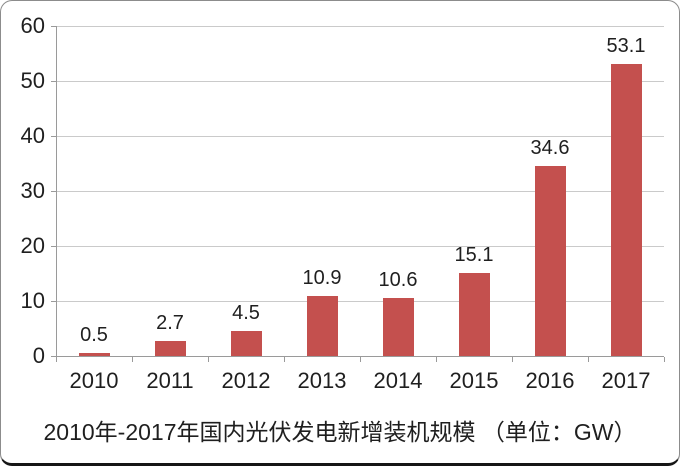  I want to click on bar-2012, so click(246, 343).